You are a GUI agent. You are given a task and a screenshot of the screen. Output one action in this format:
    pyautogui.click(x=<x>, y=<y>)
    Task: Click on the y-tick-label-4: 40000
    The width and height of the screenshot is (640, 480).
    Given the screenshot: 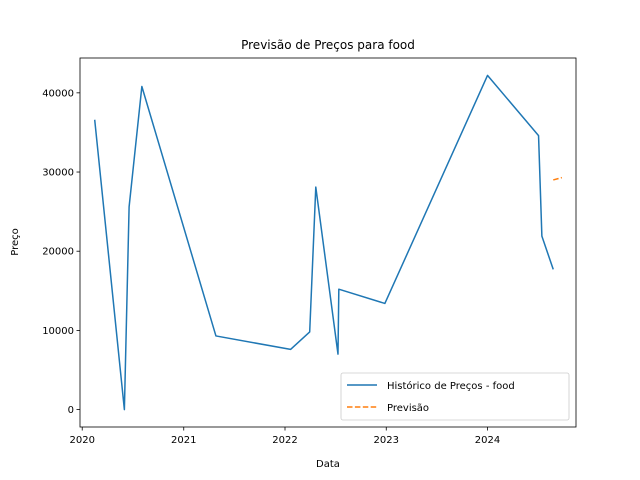 What is the action you would take?
    pyautogui.click(x=58, y=93)
    